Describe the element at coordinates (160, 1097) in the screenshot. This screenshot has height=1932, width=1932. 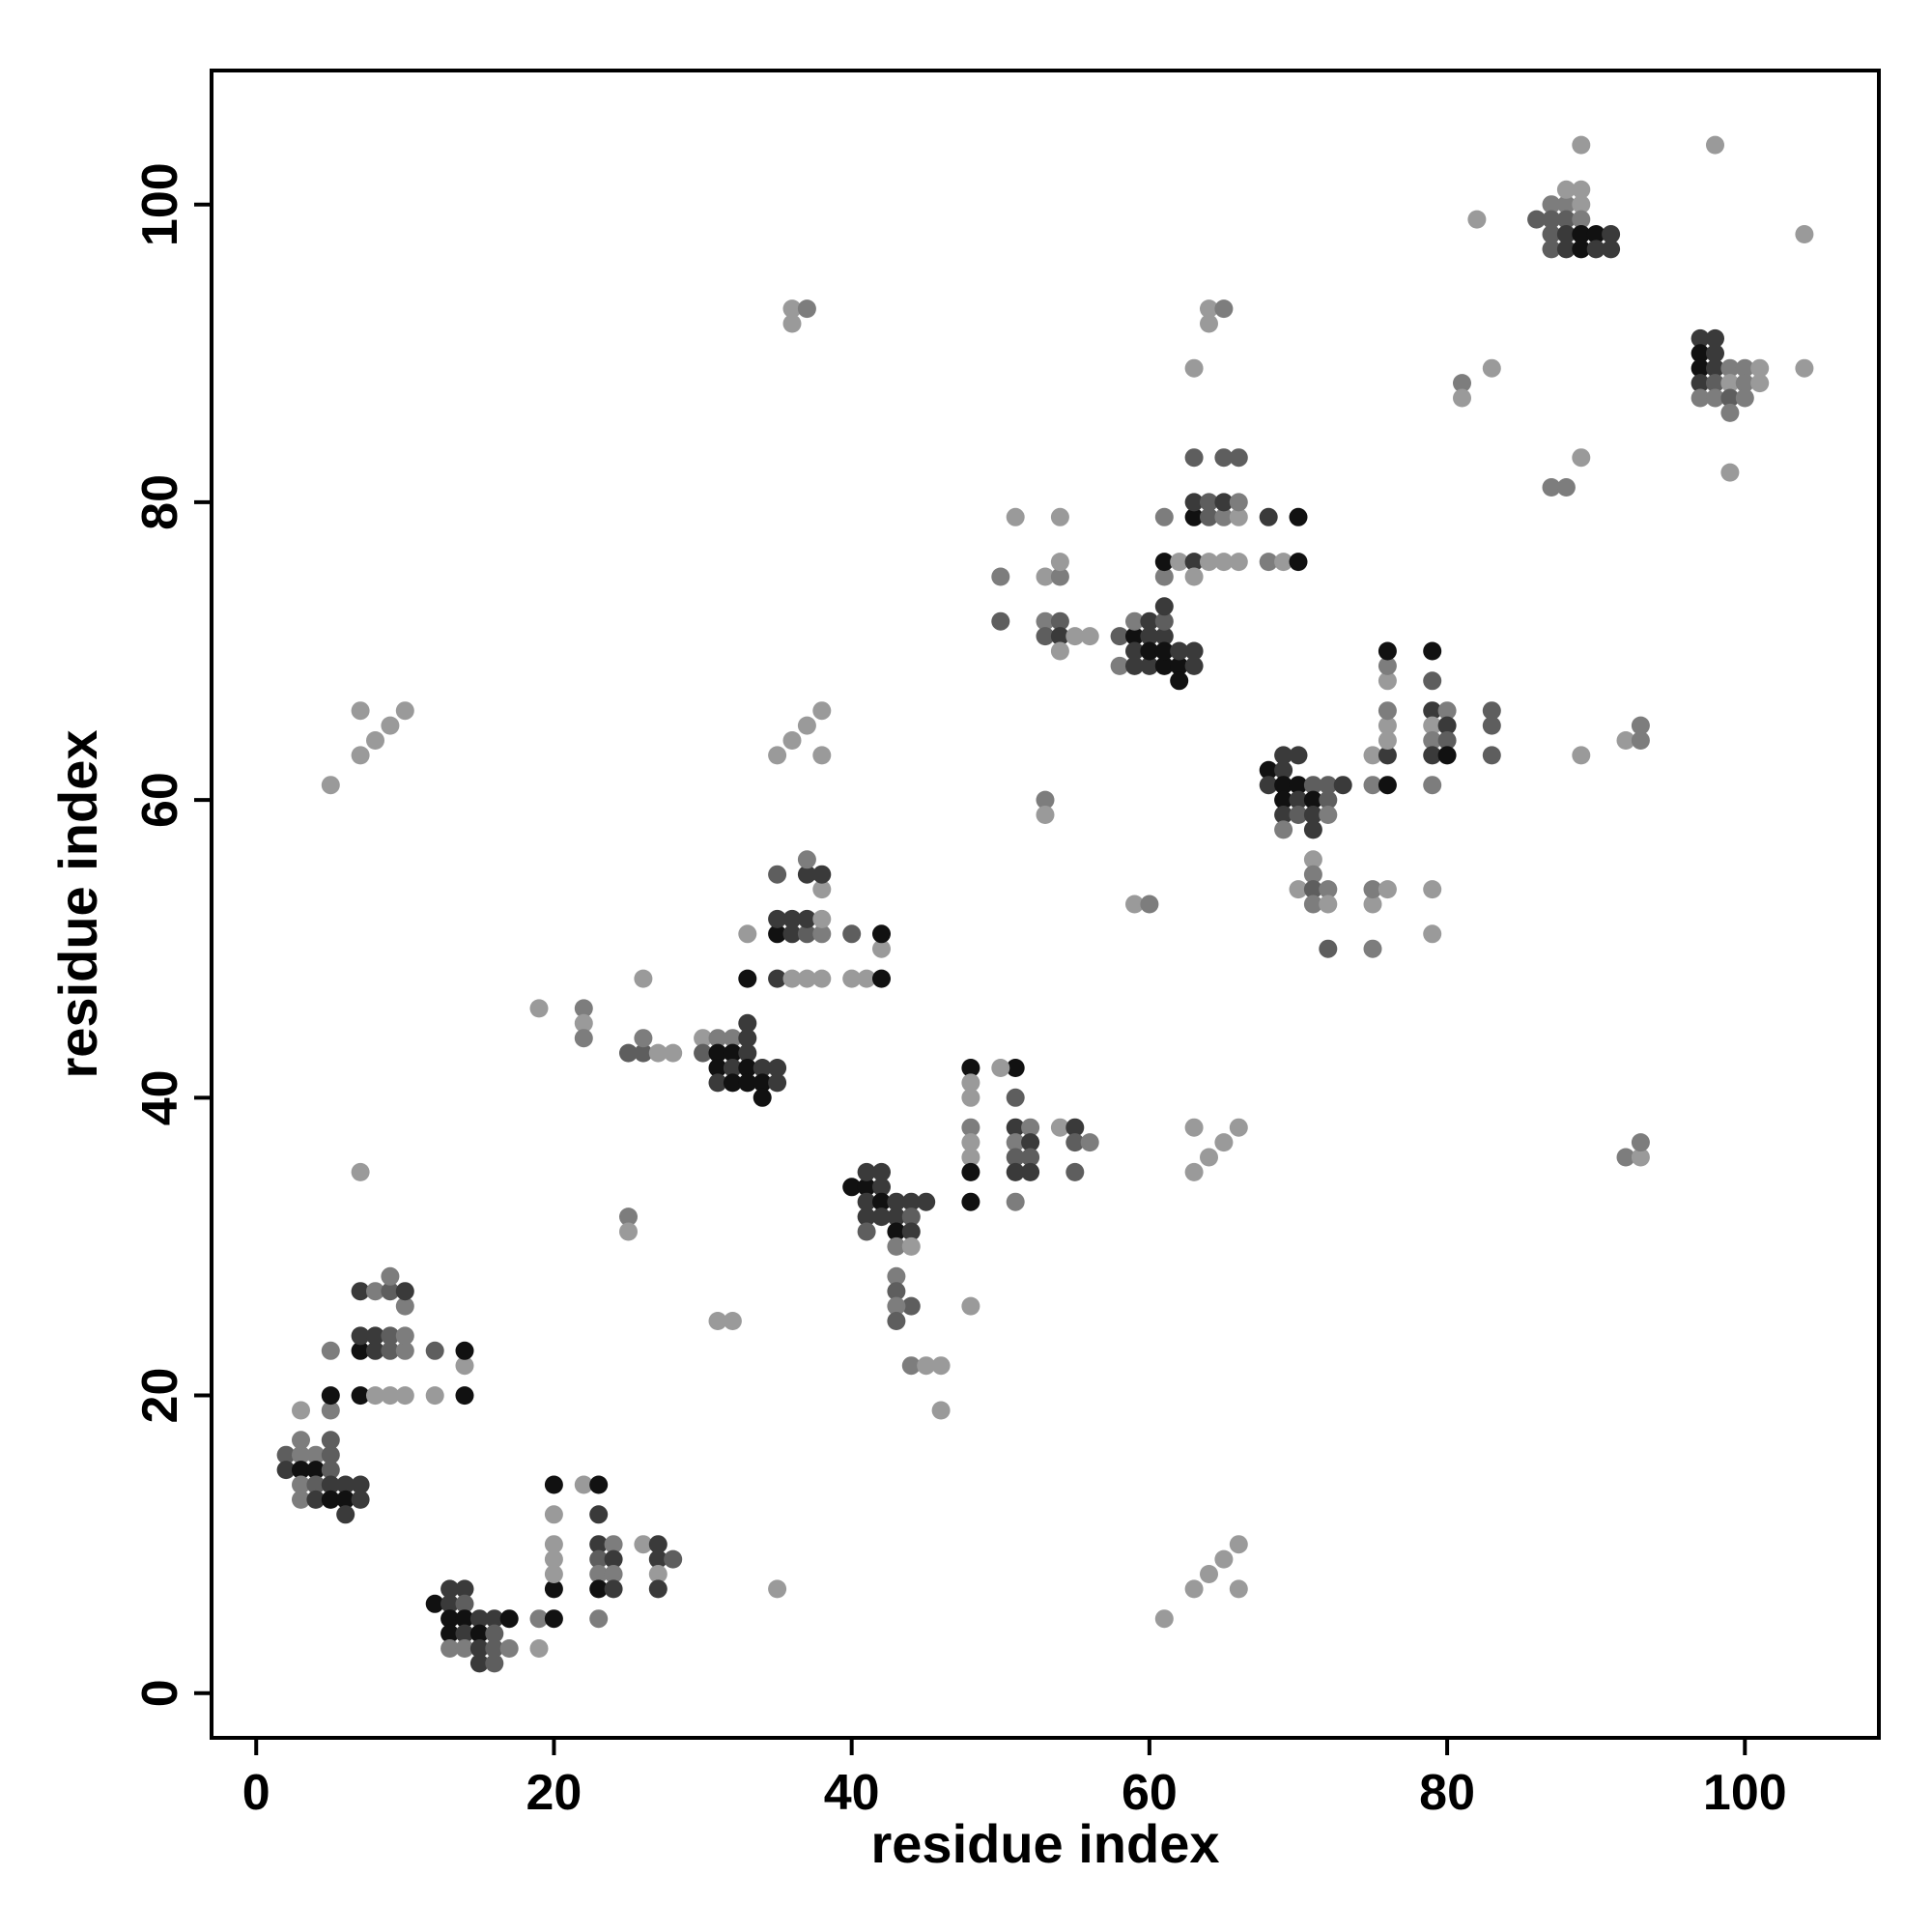
I see `y-tick-label: 40` at that location.